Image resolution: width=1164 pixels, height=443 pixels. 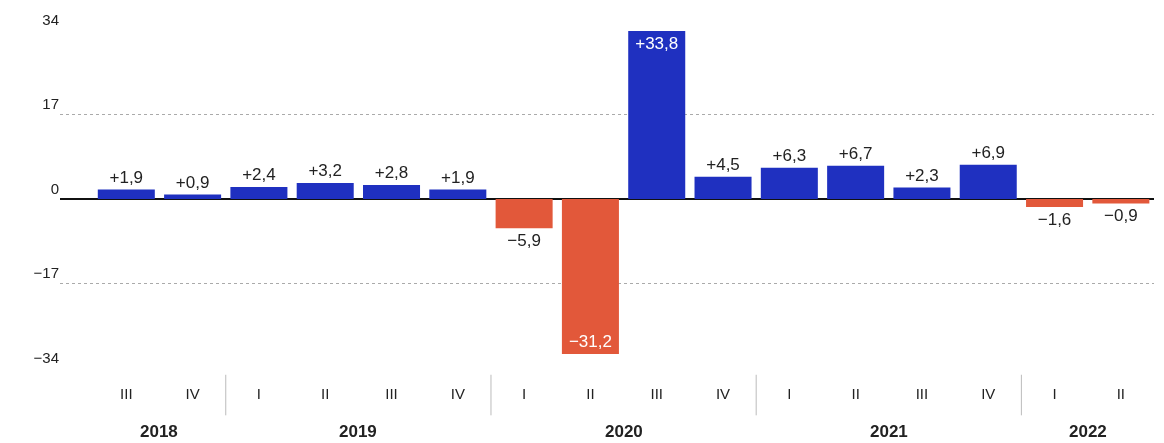 I want to click on data-label: +33,8, so click(x=657, y=43).